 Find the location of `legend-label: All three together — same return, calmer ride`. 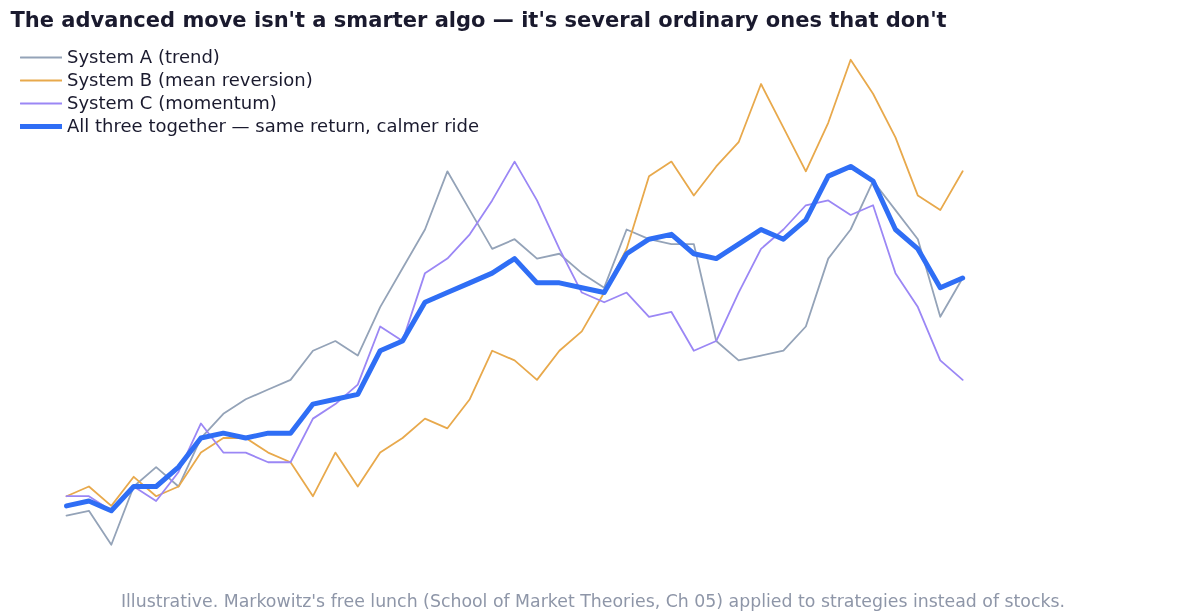

legend-label: All three together — same return, calmer ride is located at coordinates (273, 125).